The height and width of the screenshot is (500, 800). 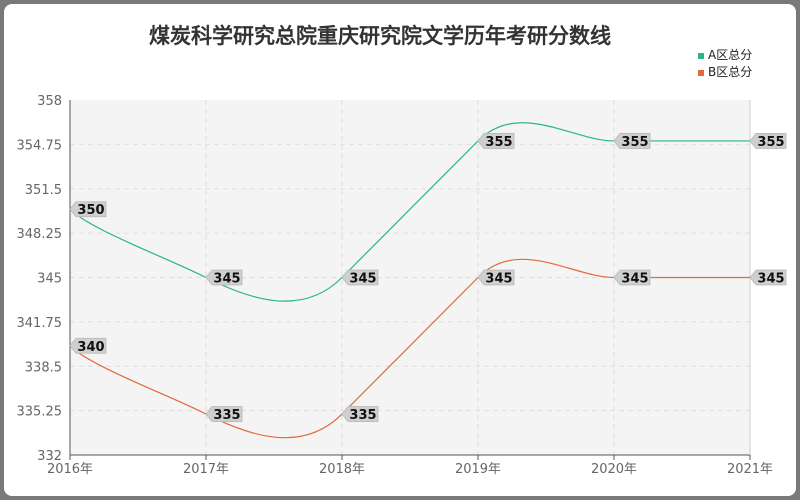 I want to click on y-tick-label: 358, so click(x=49, y=101).